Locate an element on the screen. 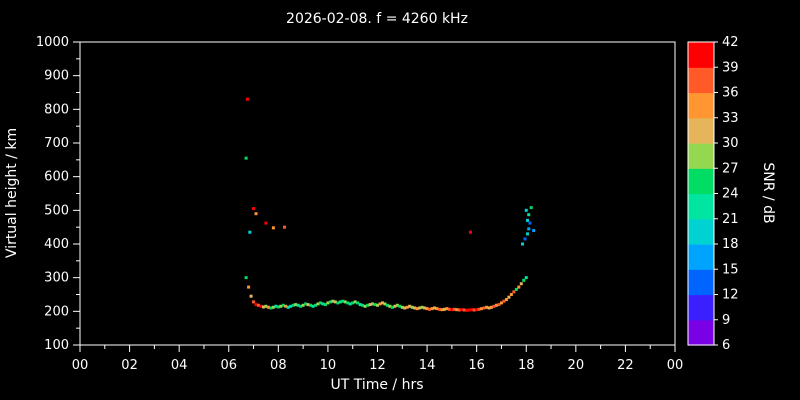  x-tick-label: 16 is located at coordinates (476, 365).